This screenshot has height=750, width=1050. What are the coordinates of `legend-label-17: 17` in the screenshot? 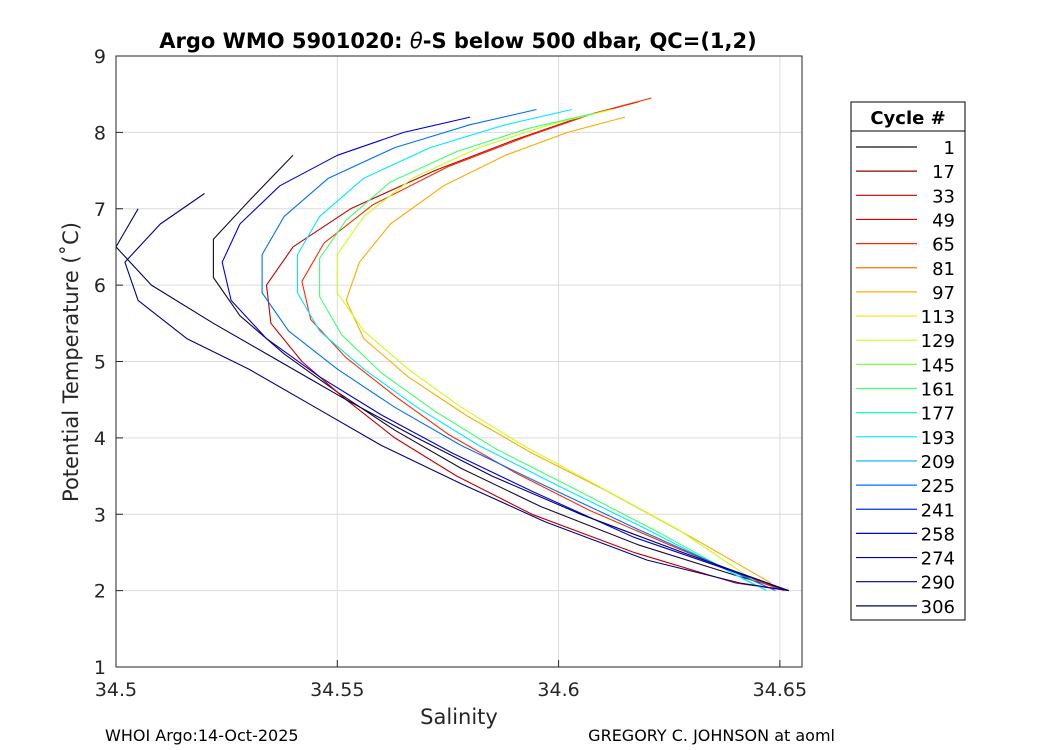 It's located at (943, 172).